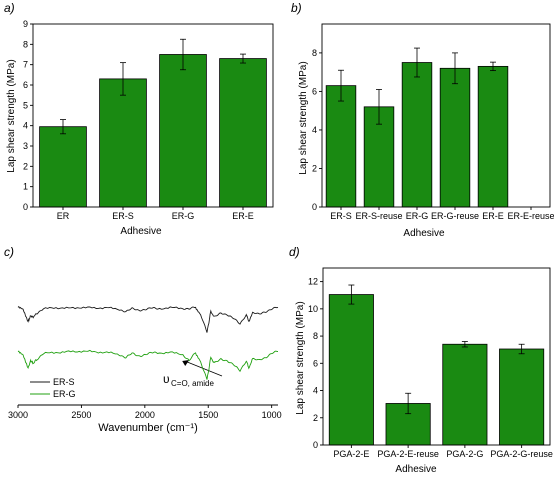 The width and height of the screenshot is (554, 479). What do you see at coordinates (25, 65) in the screenshot?
I see `a-ytick-label-7: 7` at bounding box center [25, 65].